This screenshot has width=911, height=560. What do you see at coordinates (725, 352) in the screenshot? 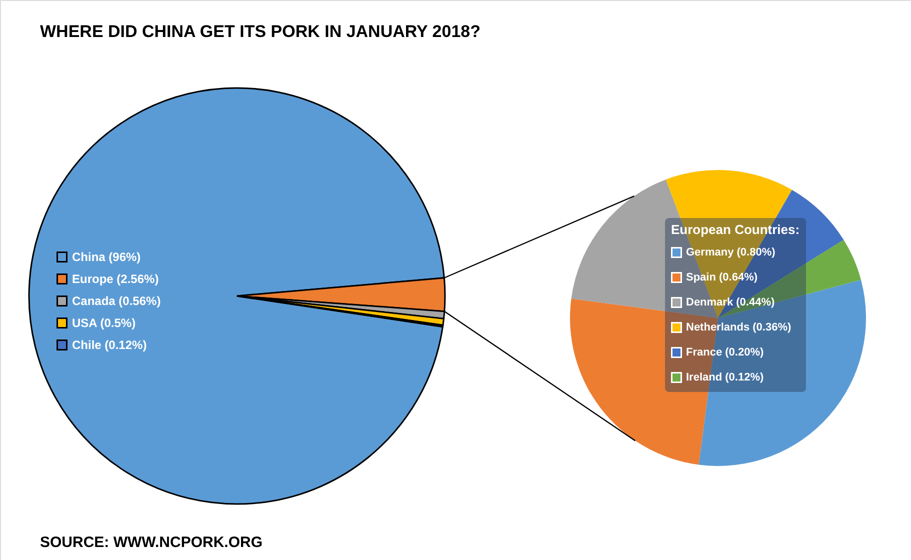
I see `legend-label: France (0.20%)` at bounding box center [725, 352].